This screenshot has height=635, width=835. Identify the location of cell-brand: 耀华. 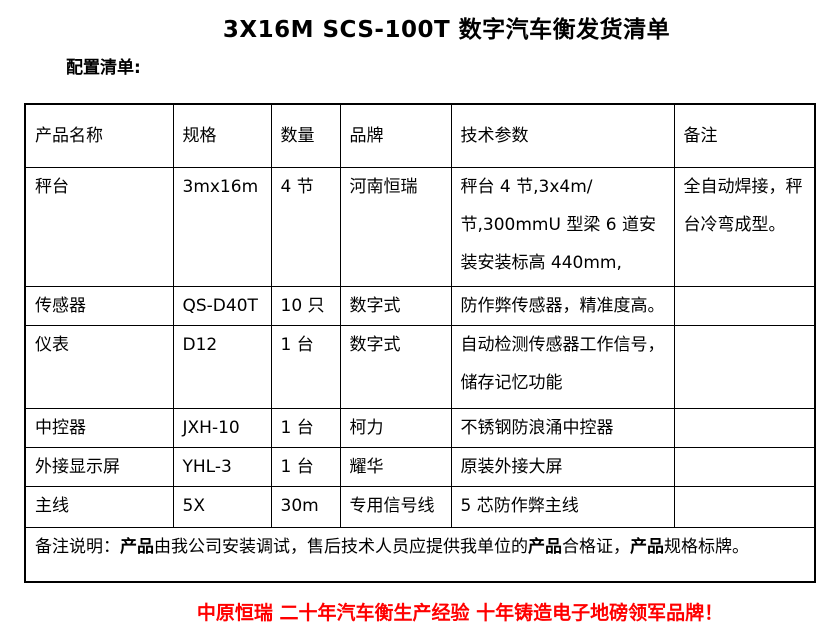
(395, 466).